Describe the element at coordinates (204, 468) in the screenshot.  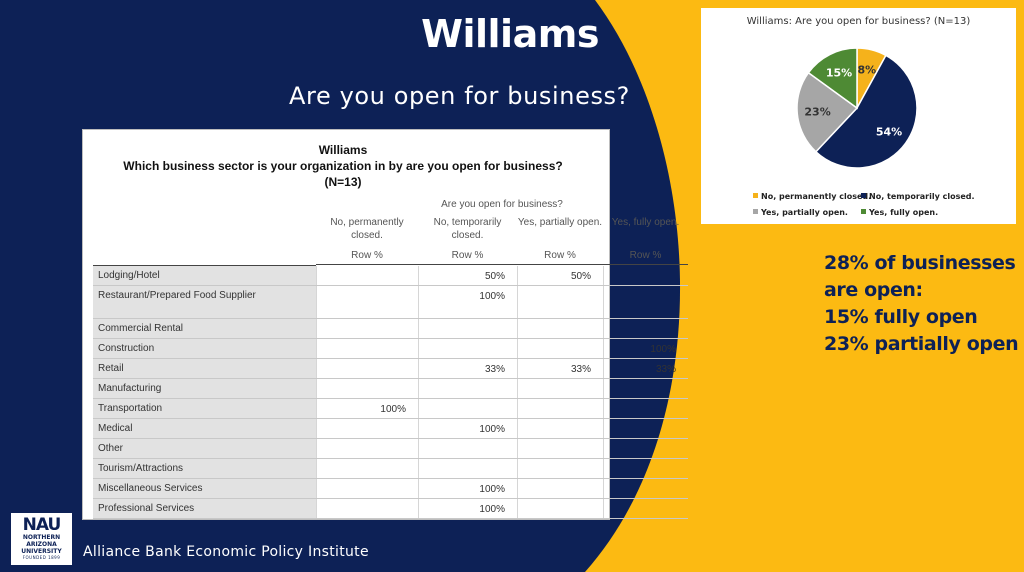
I see `row-label: Tourism/Attractions` at that location.